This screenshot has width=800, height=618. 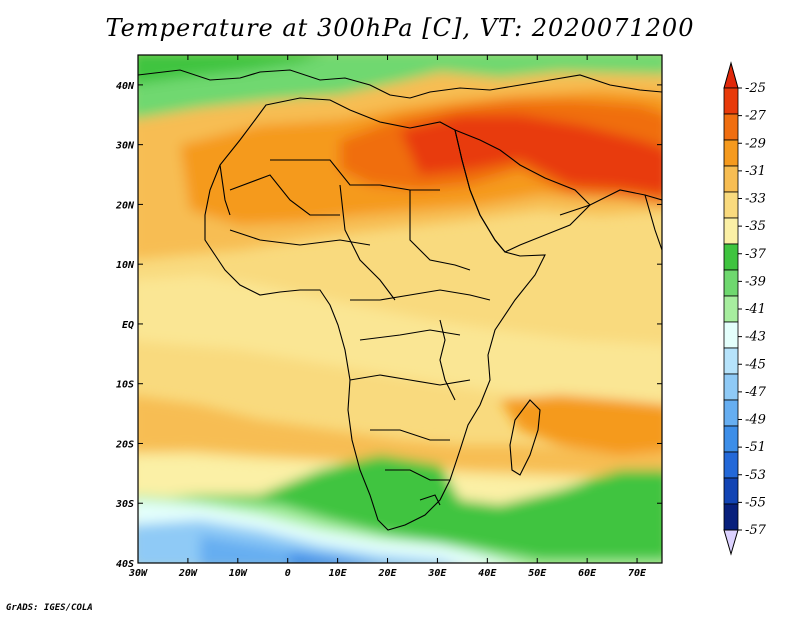 What do you see at coordinates (755, 309) in the screenshot?
I see `colorbar-label: -41` at bounding box center [755, 309].